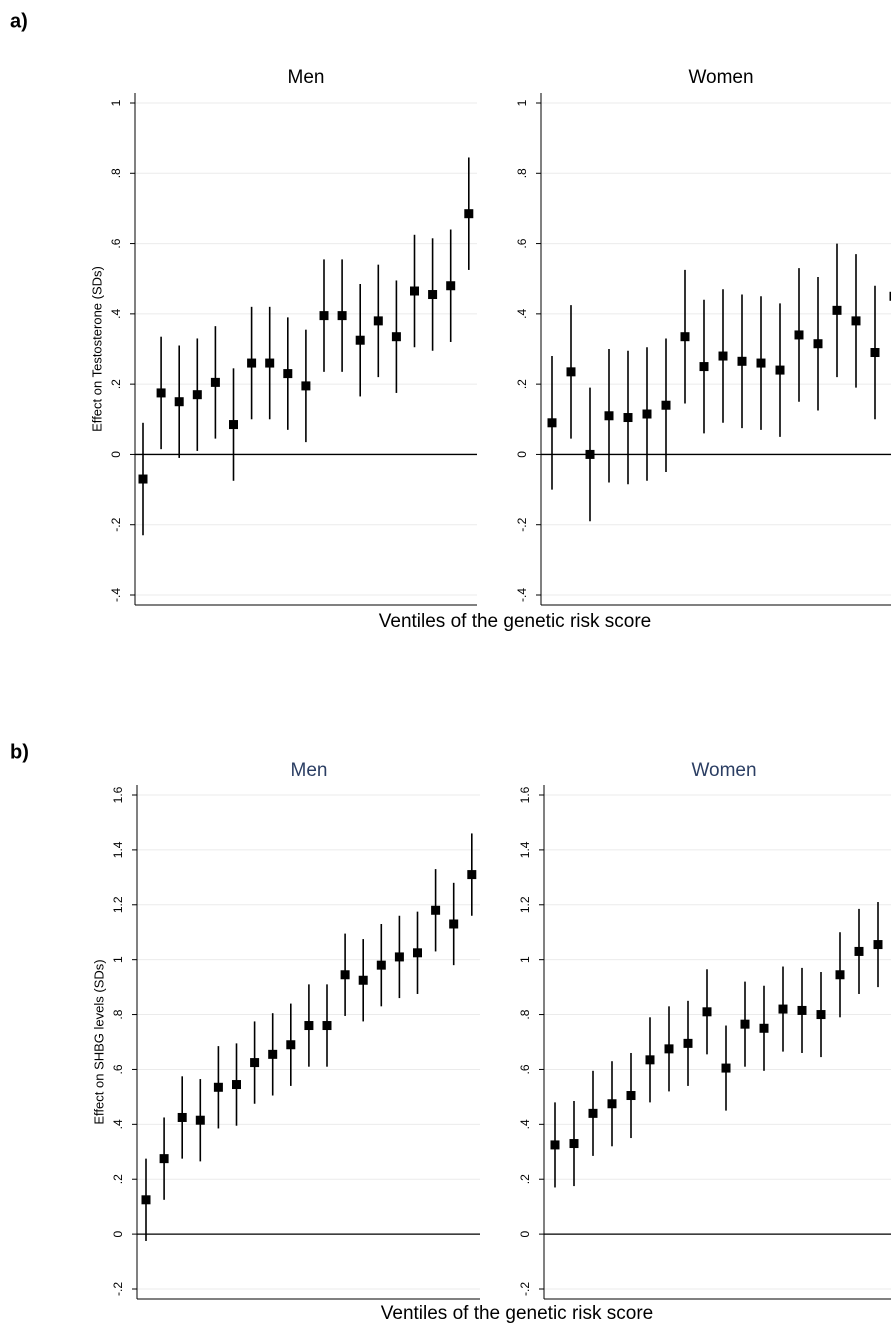 The image size is (891, 1327). I want to click on panel-label: a), so click(19, 21).